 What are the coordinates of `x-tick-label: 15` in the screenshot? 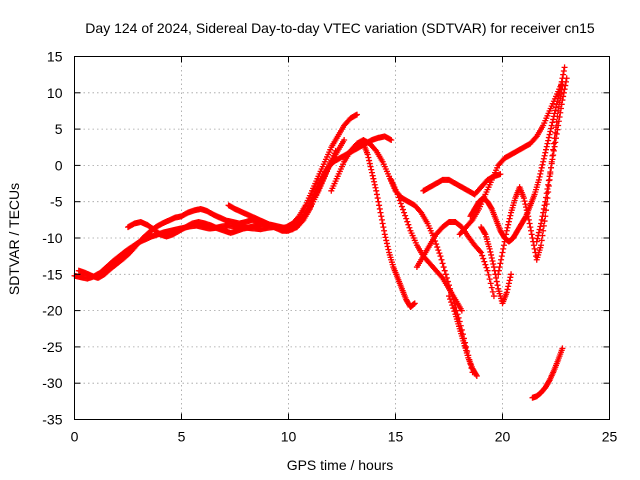 It's located at (396, 437).